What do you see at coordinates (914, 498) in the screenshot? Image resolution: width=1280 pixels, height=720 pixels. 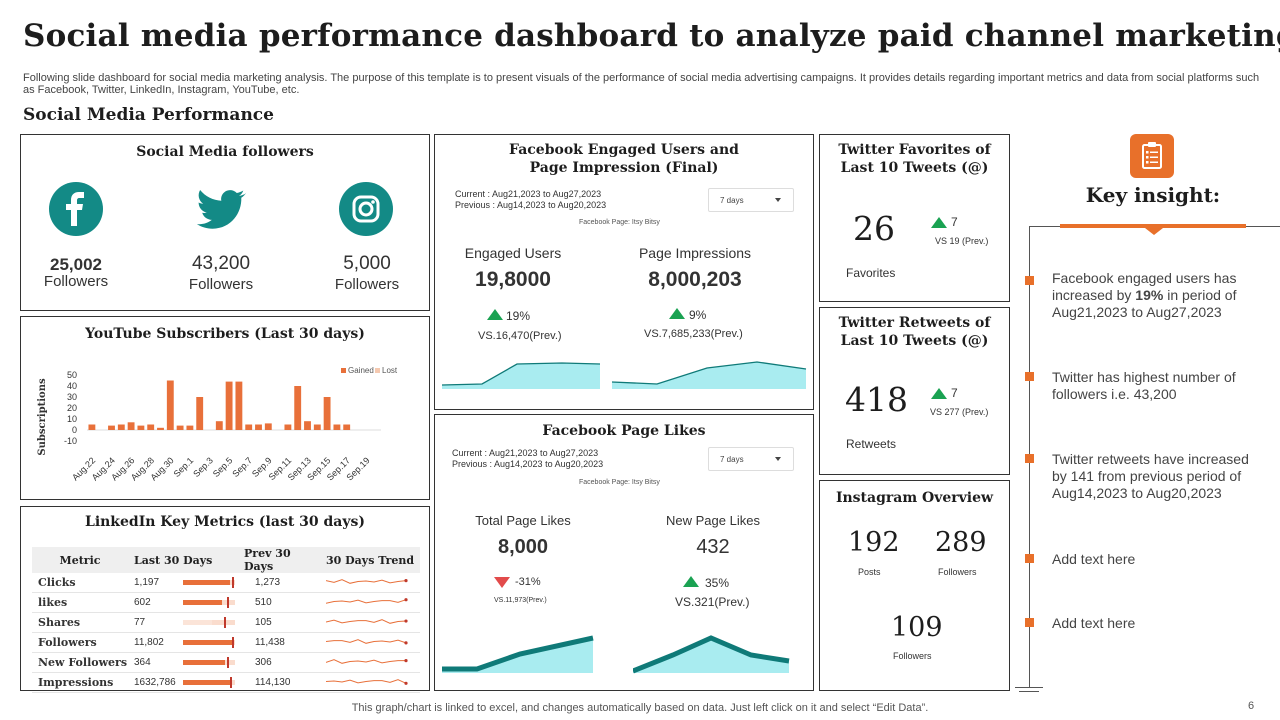 I see `panel-title: Instagram Overview` at bounding box center [914, 498].